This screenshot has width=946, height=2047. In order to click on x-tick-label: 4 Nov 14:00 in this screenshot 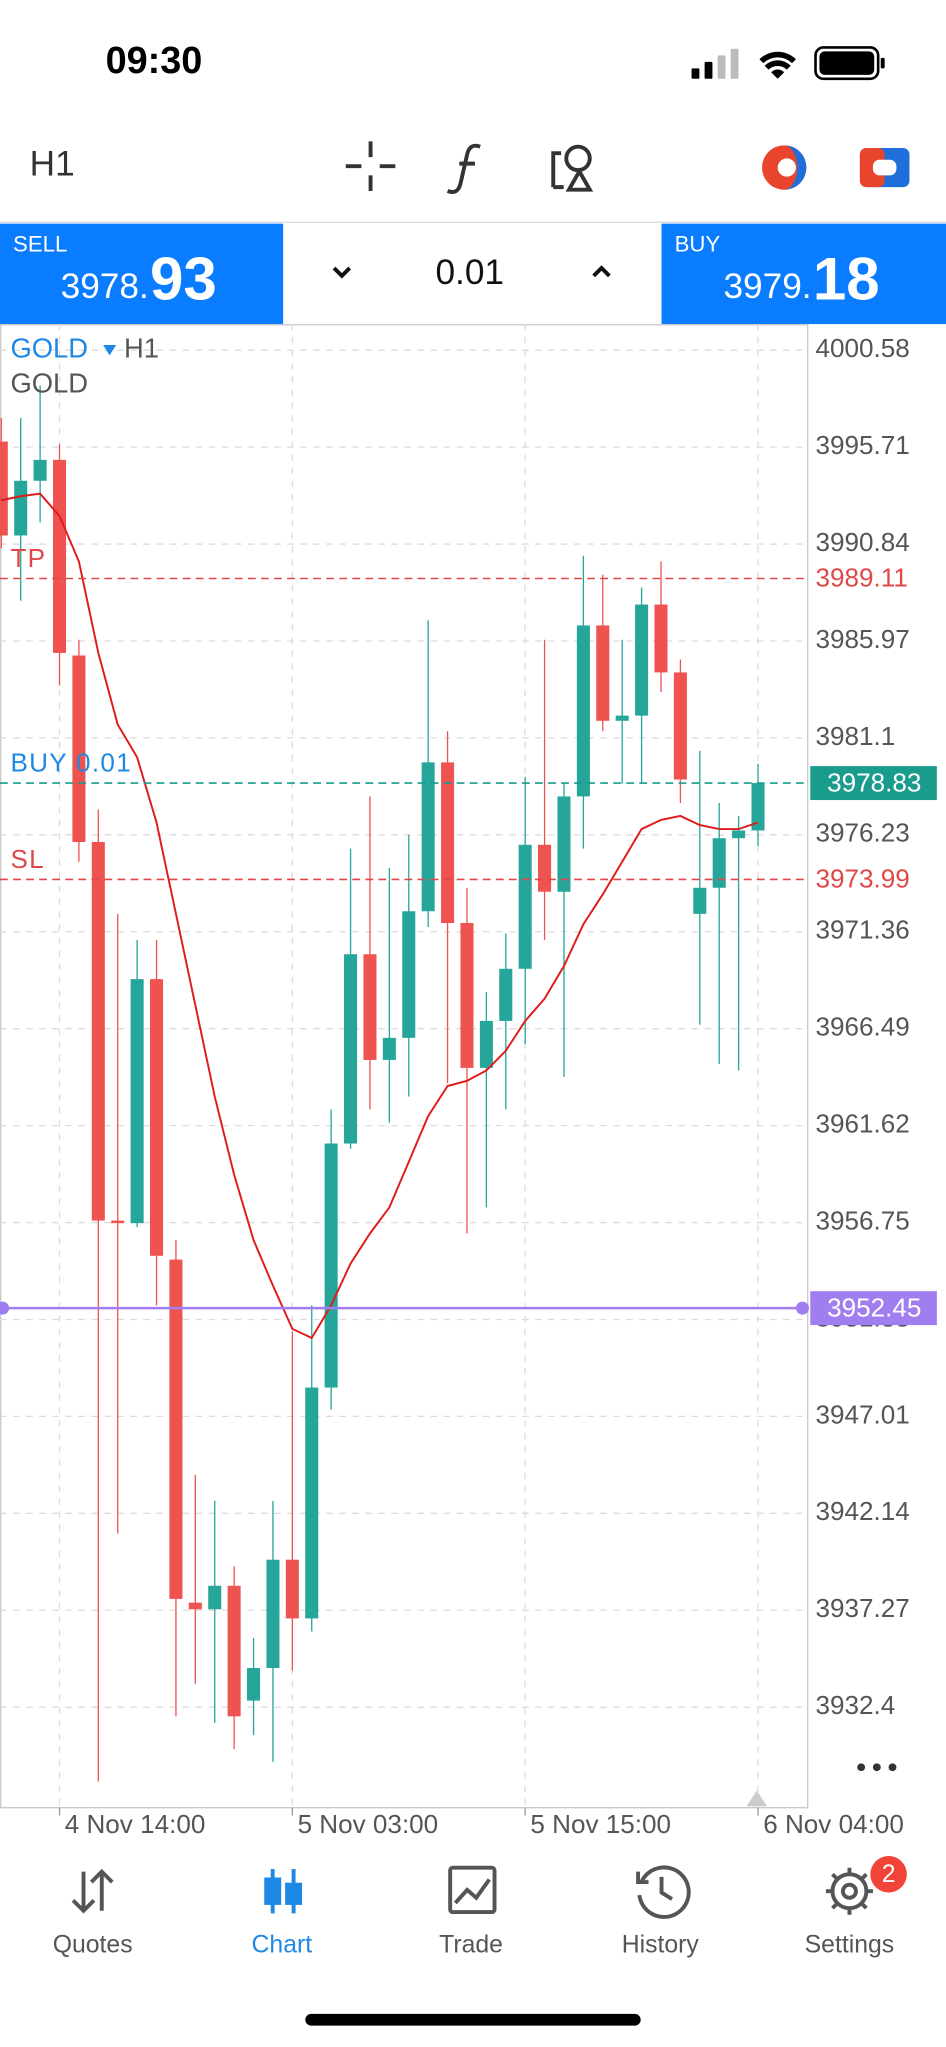, I will do `click(135, 1824)`.